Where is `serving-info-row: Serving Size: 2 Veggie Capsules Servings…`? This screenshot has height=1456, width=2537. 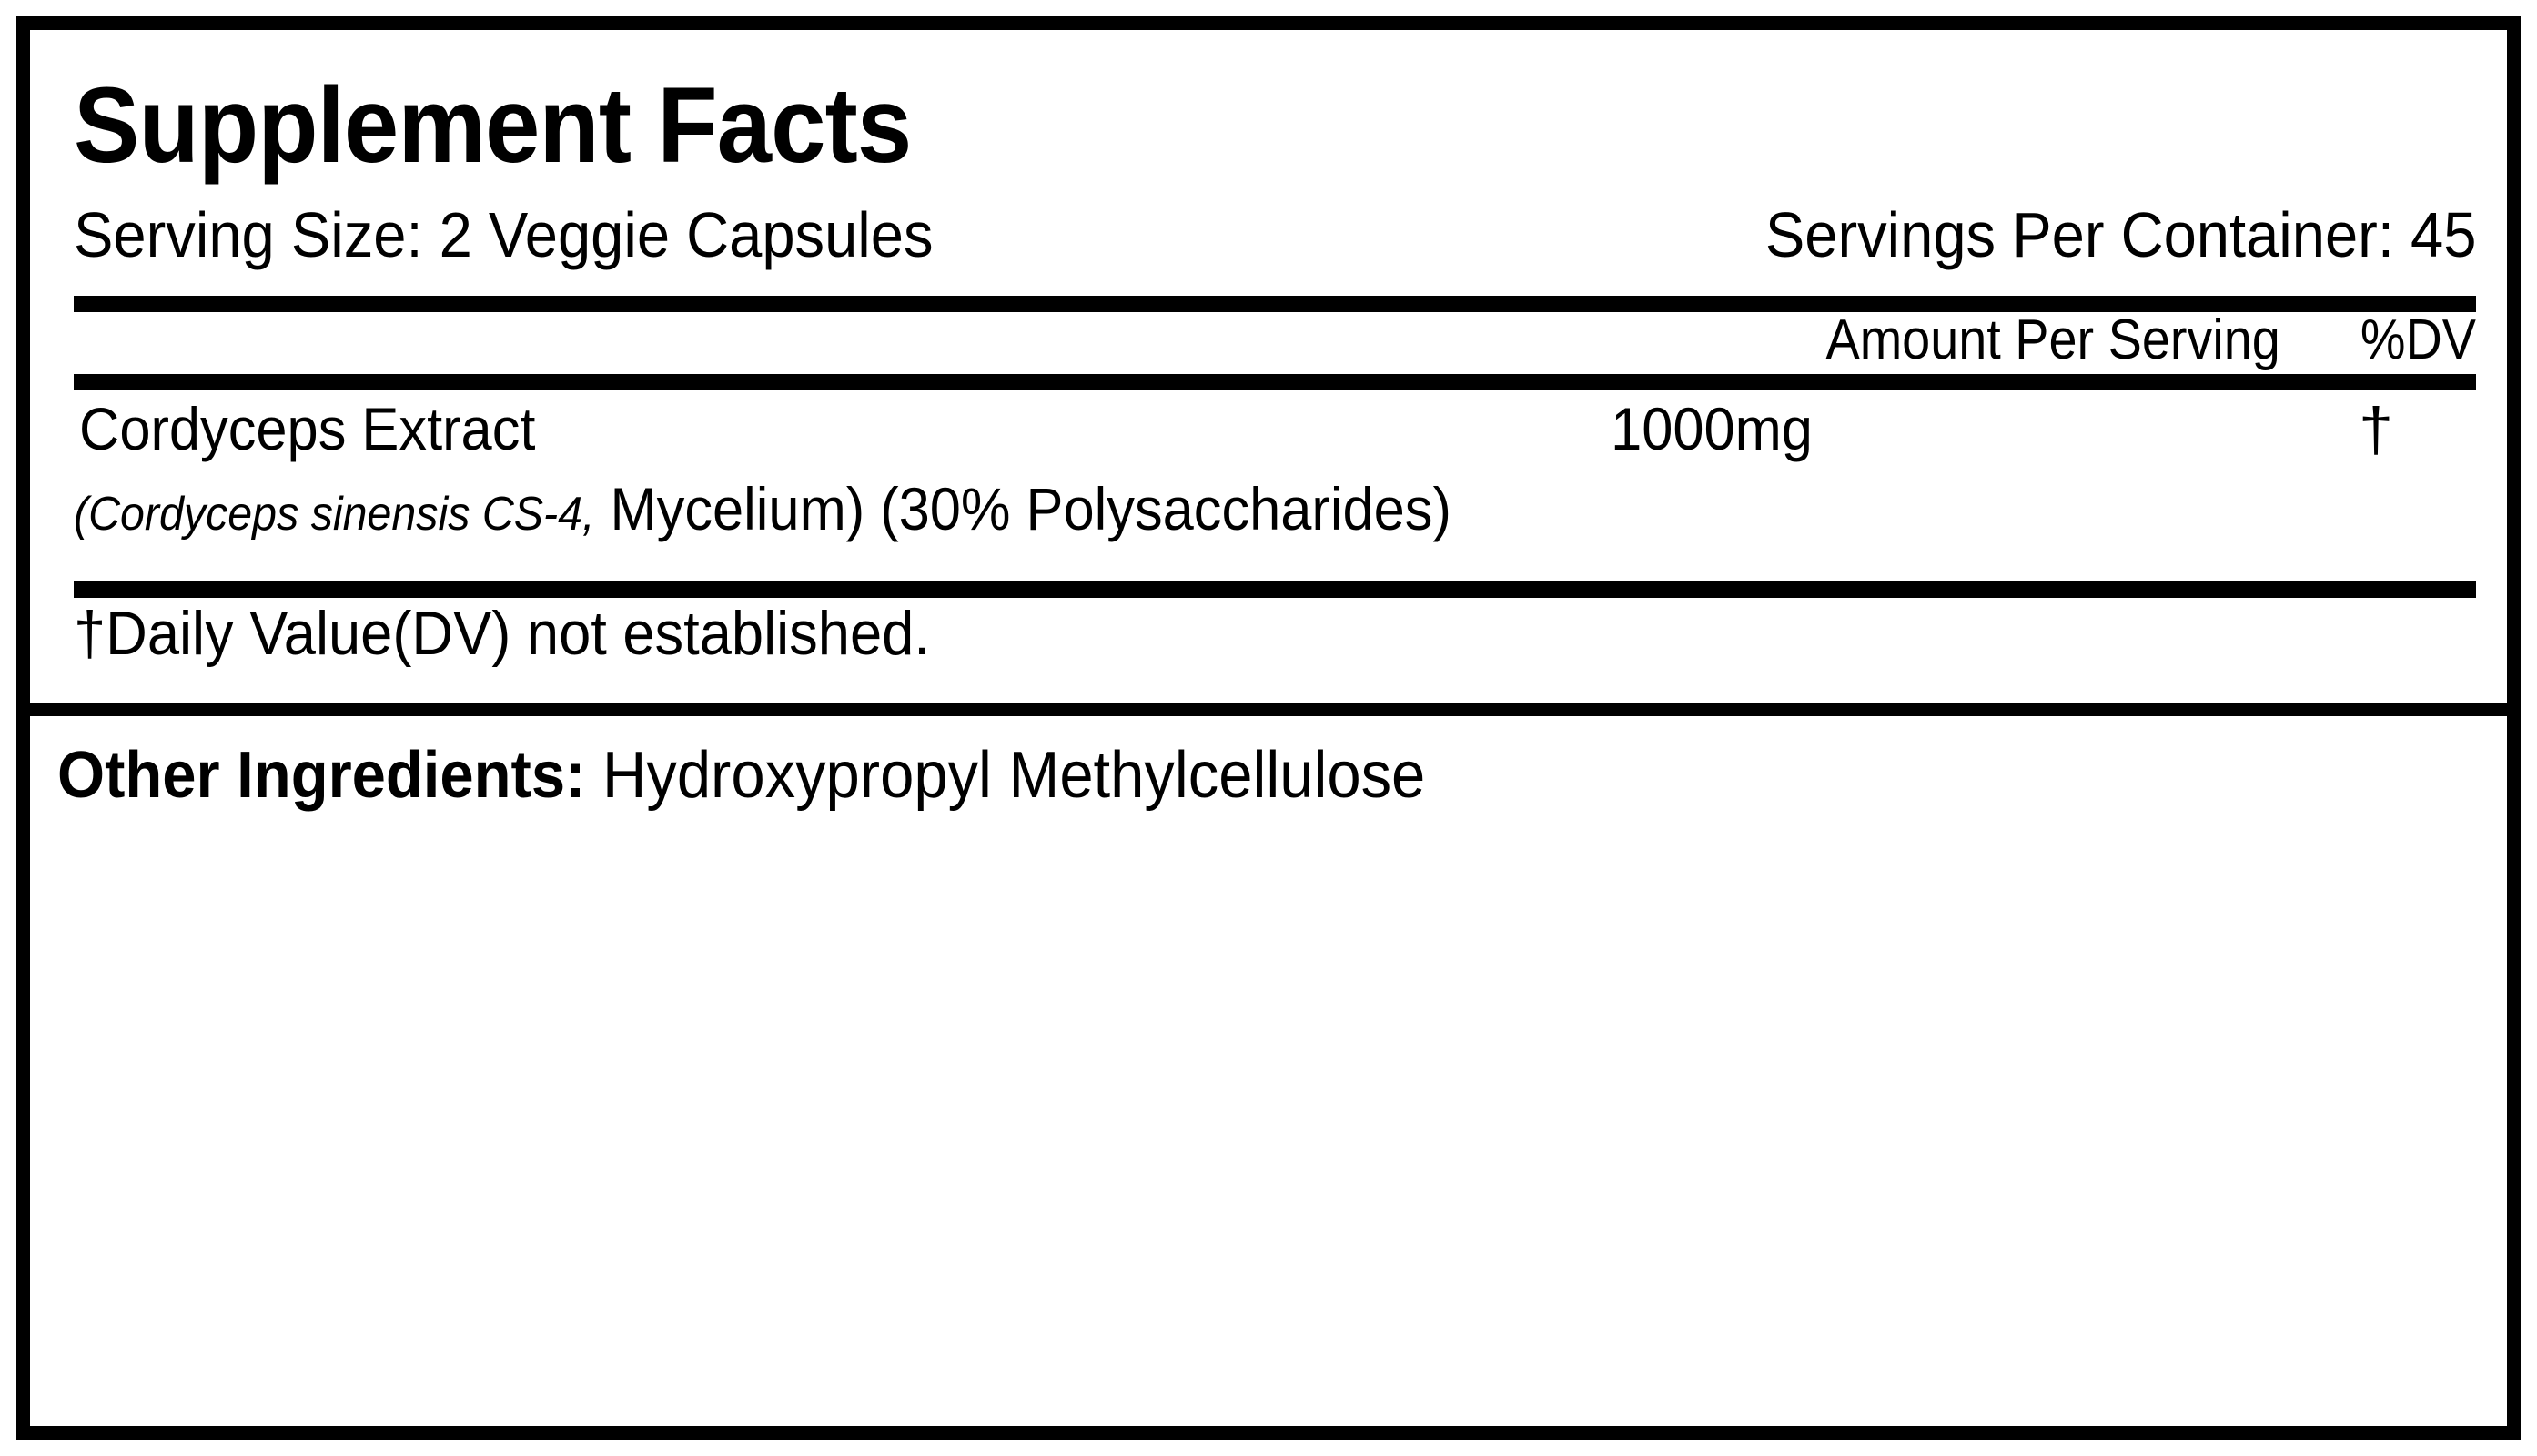 serving-info-row: Serving Size: 2 Veggie Capsules Servings… is located at coordinates (1275, 238).